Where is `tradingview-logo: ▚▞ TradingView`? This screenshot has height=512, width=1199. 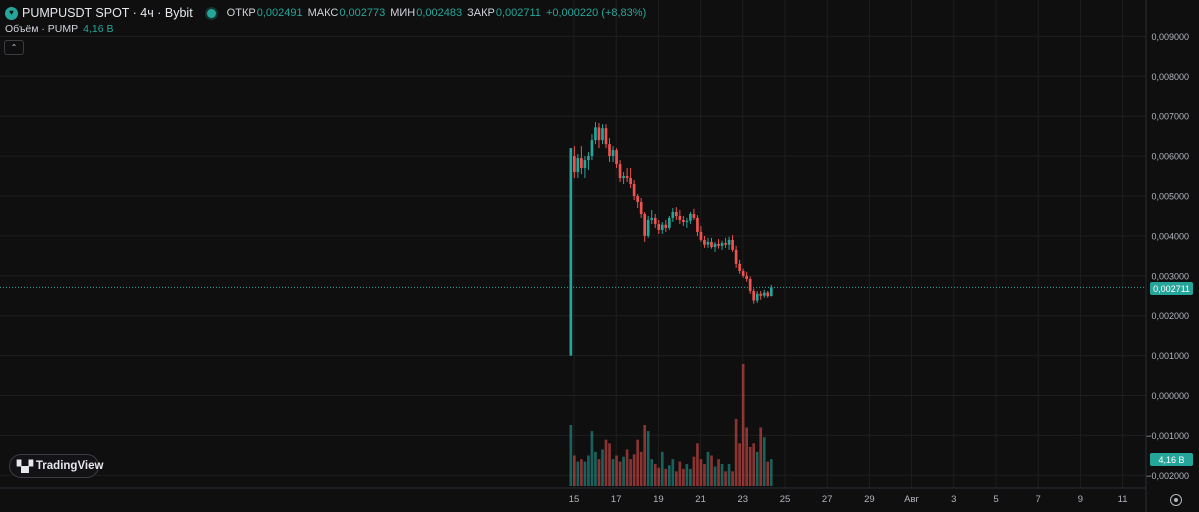 tradingview-logo: ▚▞ TradingView is located at coordinates (56, 466).